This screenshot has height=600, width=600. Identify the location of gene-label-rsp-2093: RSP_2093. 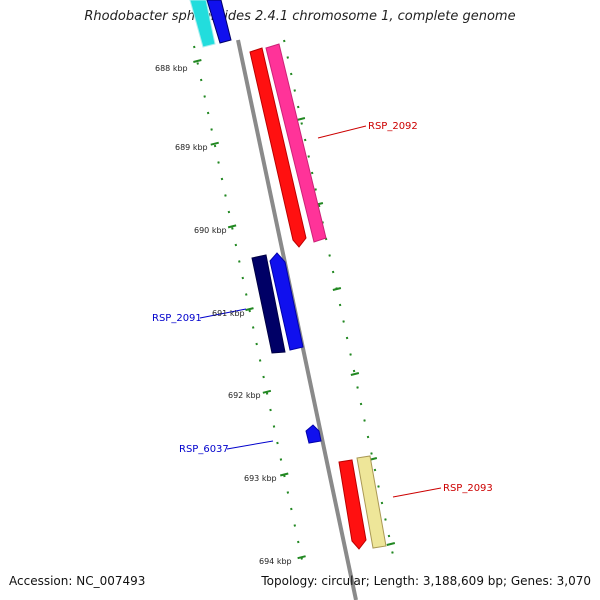
(468, 488).